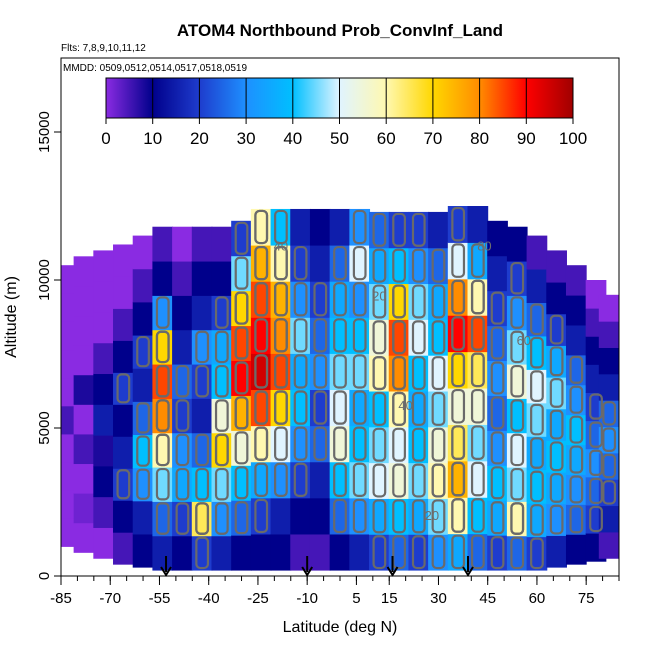 The image size is (650, 650). Describe the element at coordinates (468, 566) in the screenshot. I see `flight-arrow` at that location.